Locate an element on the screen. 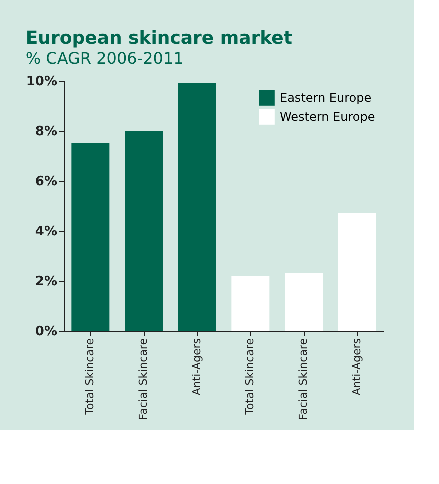  chart-subtitle: % CAGR 2006-2011 is located at coordinates (105, 58).